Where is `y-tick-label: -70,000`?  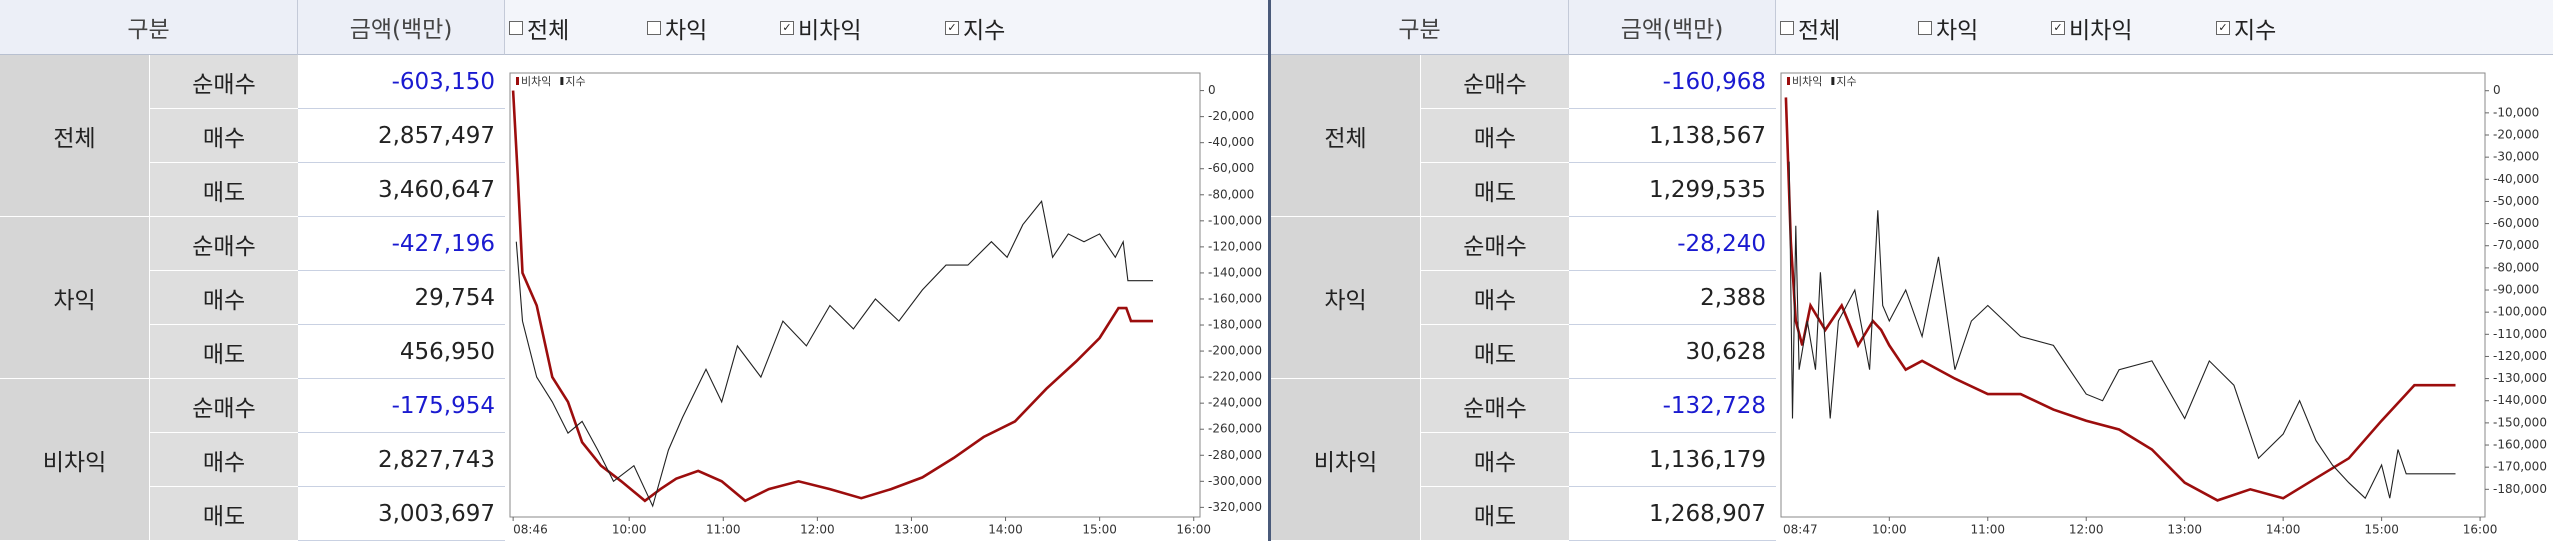 y-tick-label: -70,000 is located at coordinates (2516, 245).